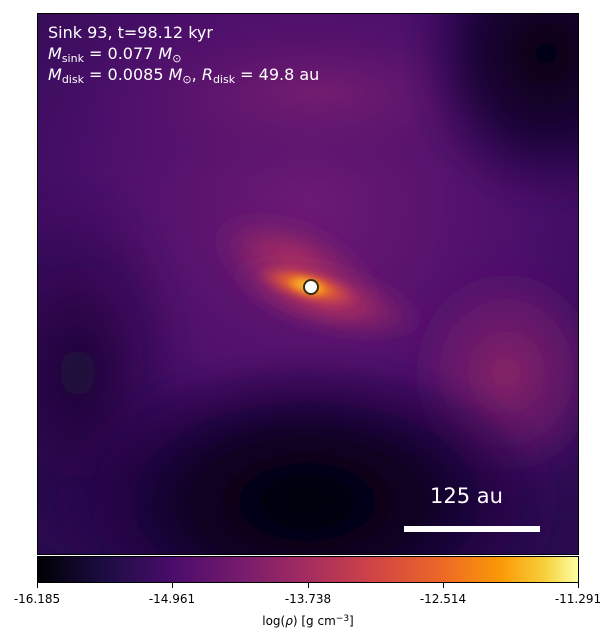  Describe the element at coordinates (472, 529) in the screenshot. I see `scalebar` at that location.